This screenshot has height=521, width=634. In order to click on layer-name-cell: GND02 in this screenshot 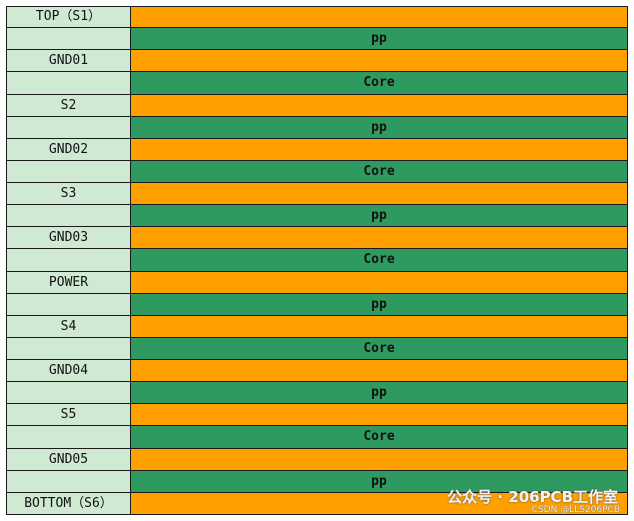, I will do `click(68, 149)`.